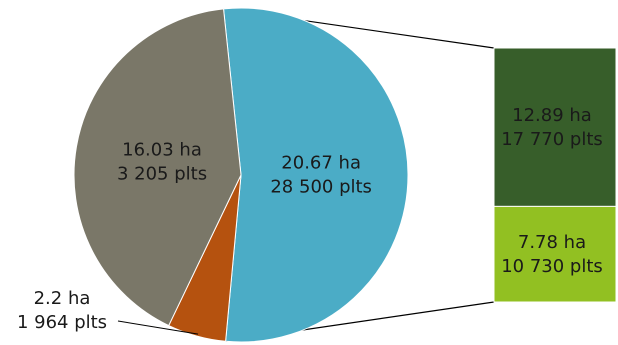 This screenshot has height=345, width=618. Describe the element at coordinates (162, 161) in the screenshot. I see `data-label: 16.03 ha 3 205 plts` at that location.